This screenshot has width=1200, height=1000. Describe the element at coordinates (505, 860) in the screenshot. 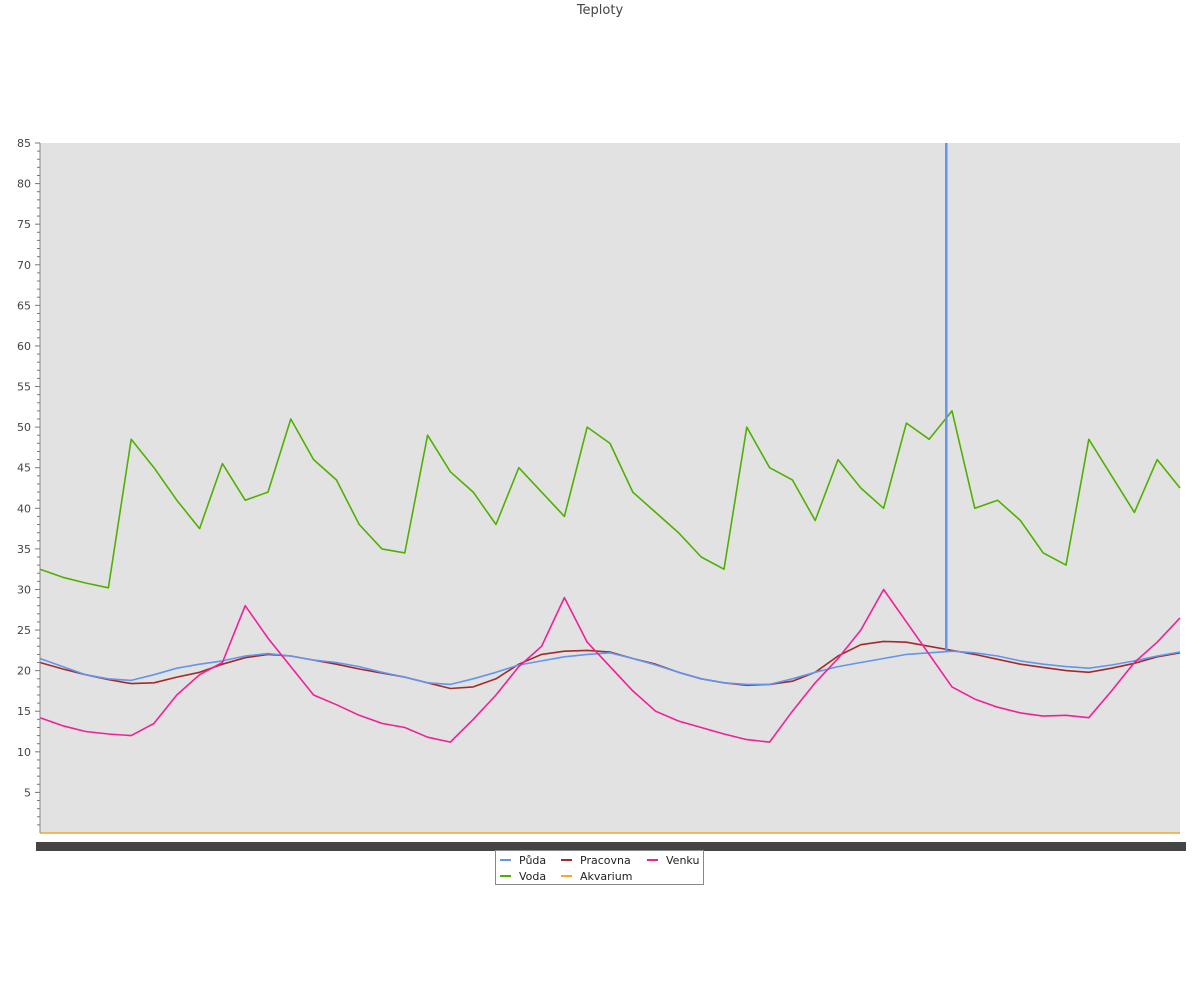

I see `legend-swatch-puda` at that location.